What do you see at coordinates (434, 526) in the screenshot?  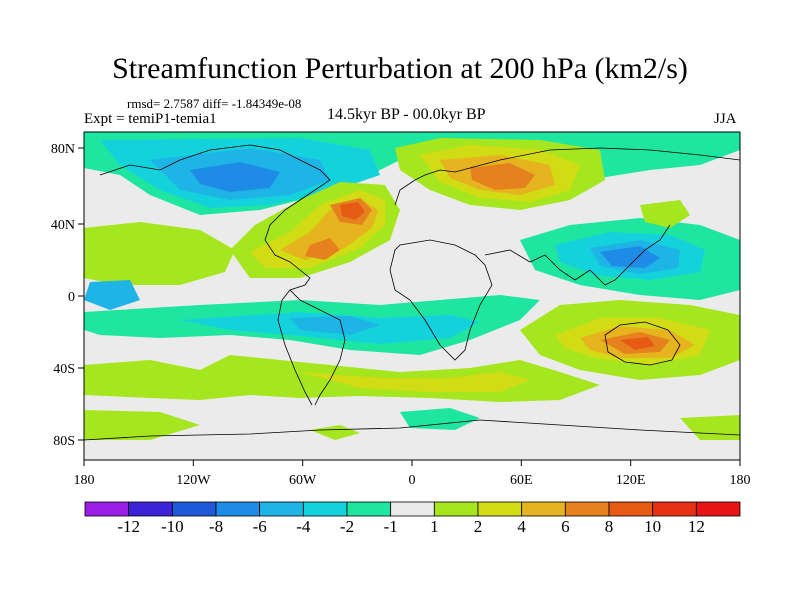 I see `colorbar-label: 1` at bounding box center [434, 526].